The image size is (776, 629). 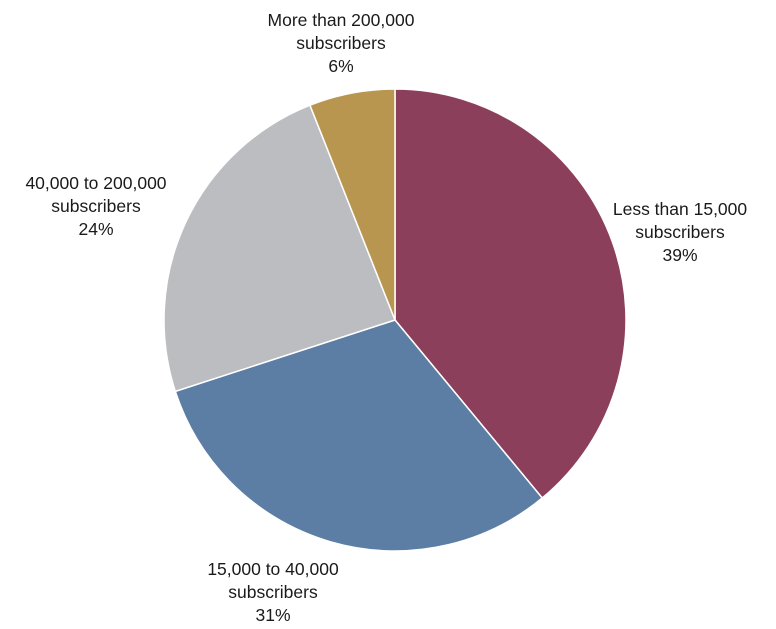 I want to click on slice-label-1: Less than 15,000 subscribers 39%, so click(x=680, y=232).